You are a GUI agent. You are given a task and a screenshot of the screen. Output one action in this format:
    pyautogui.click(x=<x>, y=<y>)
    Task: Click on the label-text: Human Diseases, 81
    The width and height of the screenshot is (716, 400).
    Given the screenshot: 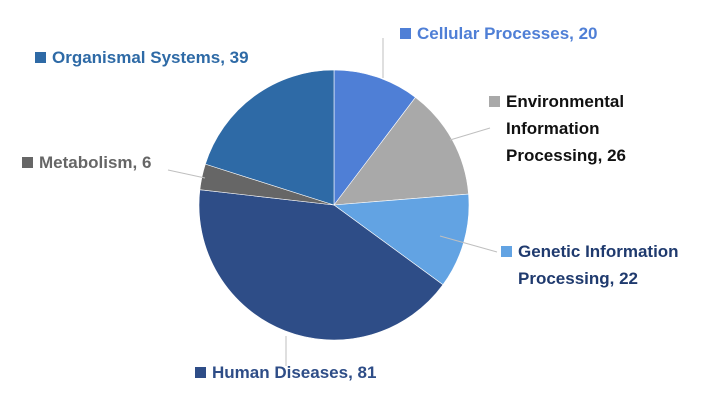 What is the action you would take?
    pyautogui.click(x=294, y=372)
    